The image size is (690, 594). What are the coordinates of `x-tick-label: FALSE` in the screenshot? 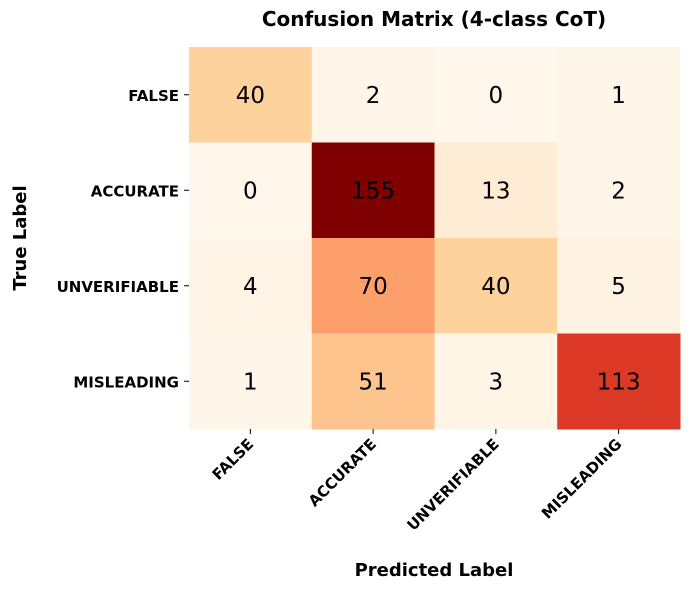 It's located at (233, 459).